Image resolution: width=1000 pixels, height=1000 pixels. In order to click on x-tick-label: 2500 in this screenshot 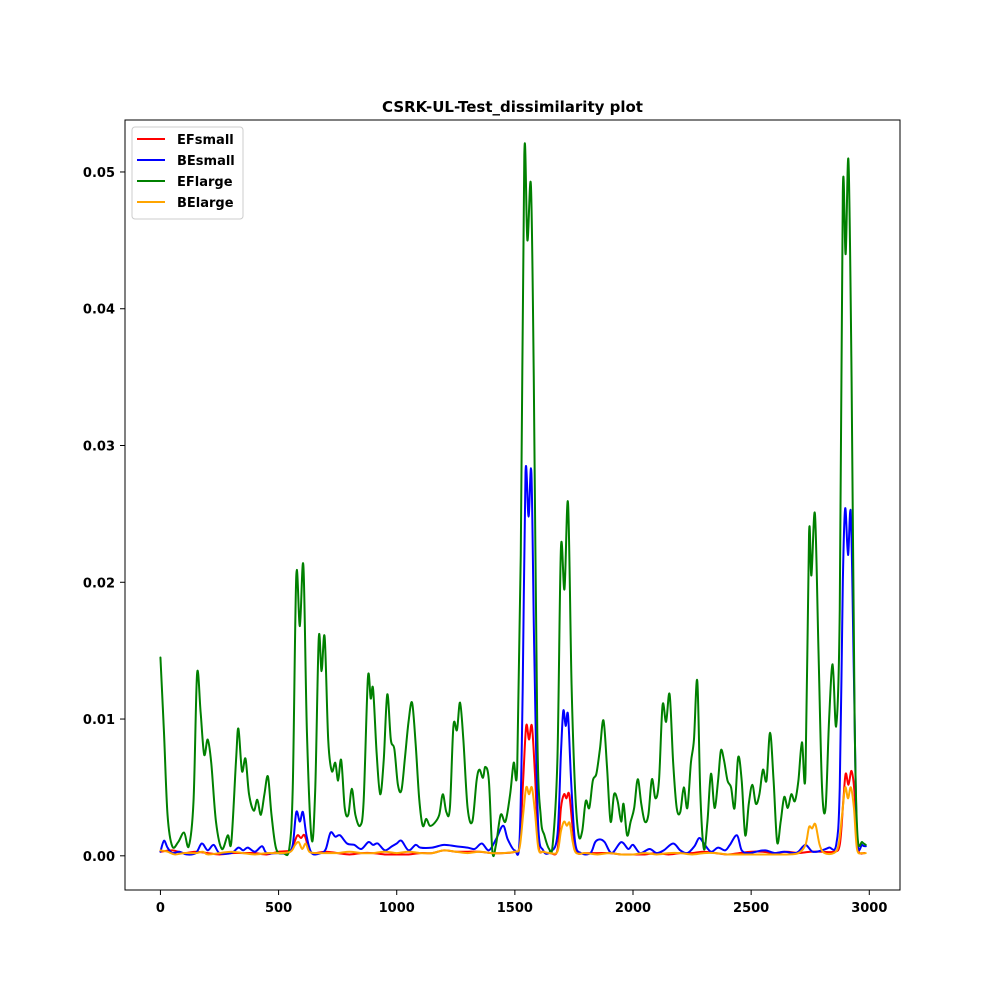, I will do `click(751, 908)`.